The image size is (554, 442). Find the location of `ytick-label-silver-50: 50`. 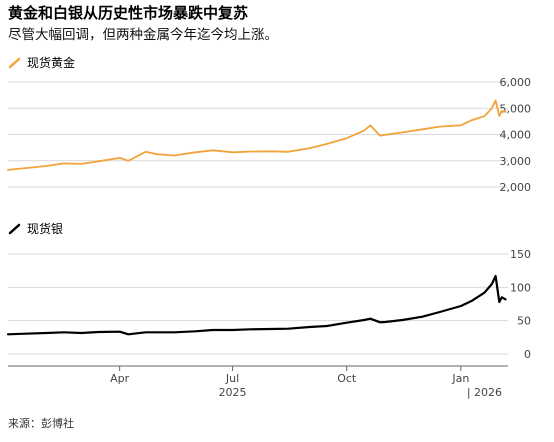

ytick-label-silver-50: 50 is located at coordinates (524, 321).